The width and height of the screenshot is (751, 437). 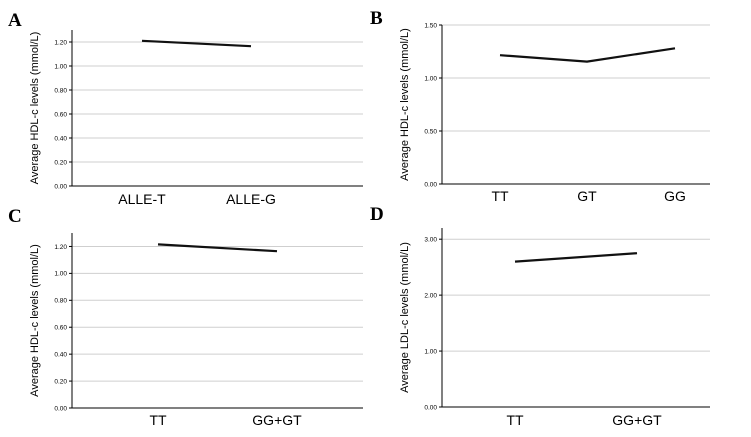 What do you see at coordinates (60, 247) in the screenshot?
I see `panel-c-ytick-label: 1.20` at bounding box center [60, 247].